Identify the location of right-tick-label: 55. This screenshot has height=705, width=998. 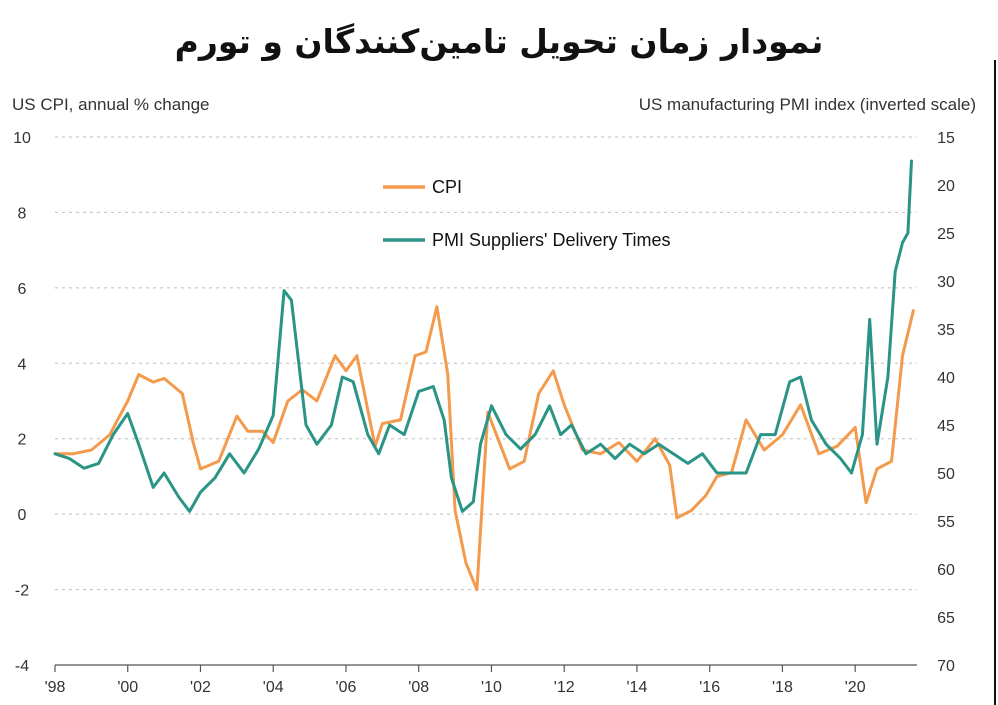
(946, 522).